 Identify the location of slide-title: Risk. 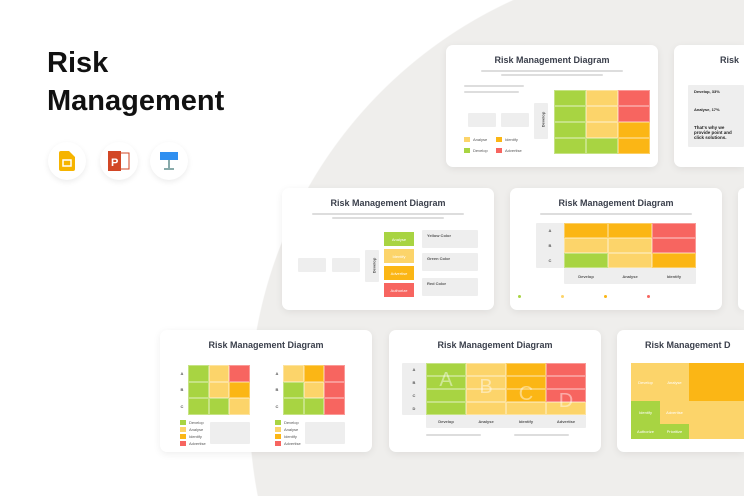
(730, 60).